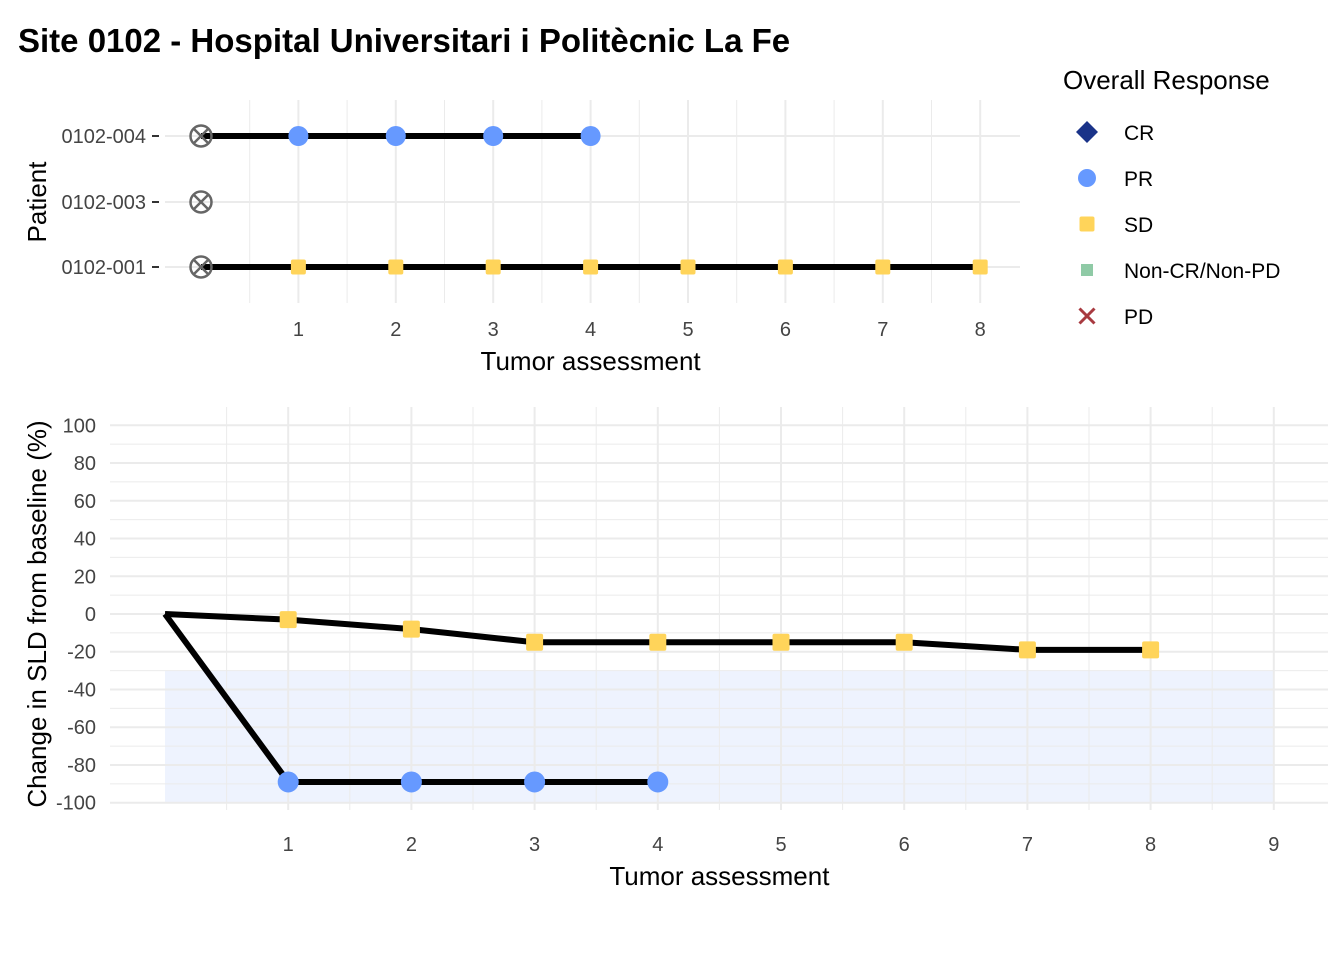  Describe the element at coordinates (1138, 317) in the screenshot. I see `legend-label: PD` at that location.